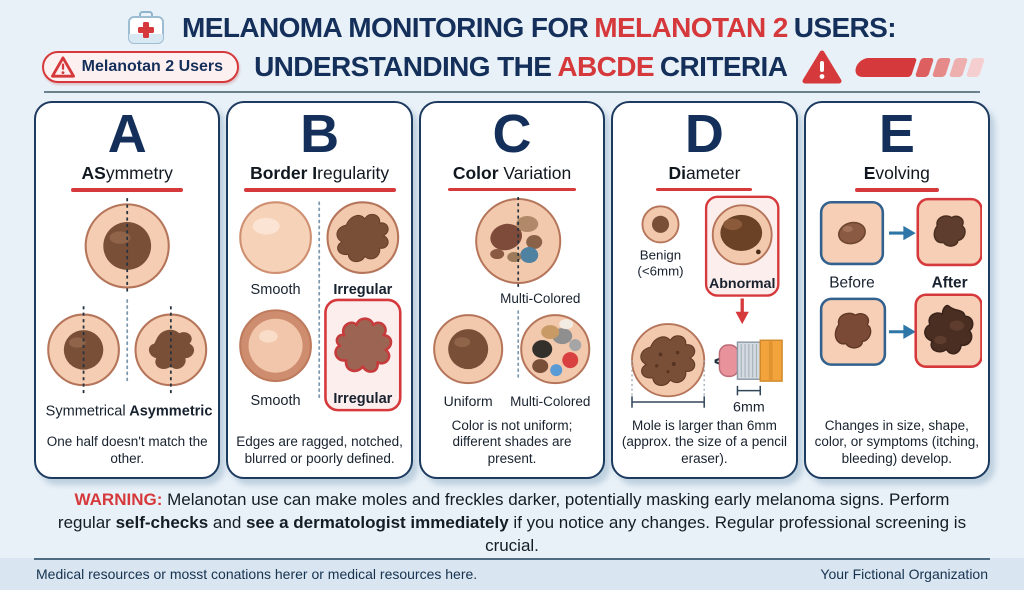 The width and height of the screenshot is (1024, 590). I want to click on warning-text: and, so click(227, 522).